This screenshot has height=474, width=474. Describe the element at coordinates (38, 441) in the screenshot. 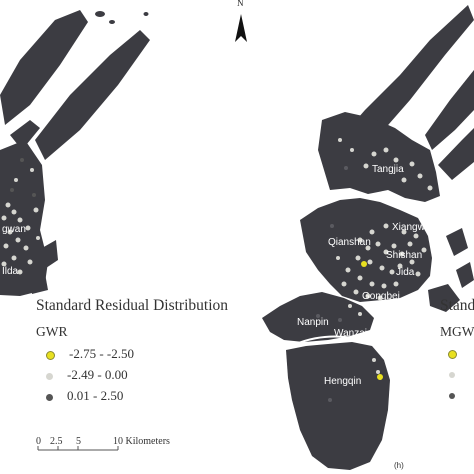

I see `scale-tick-0: 0` at that location.